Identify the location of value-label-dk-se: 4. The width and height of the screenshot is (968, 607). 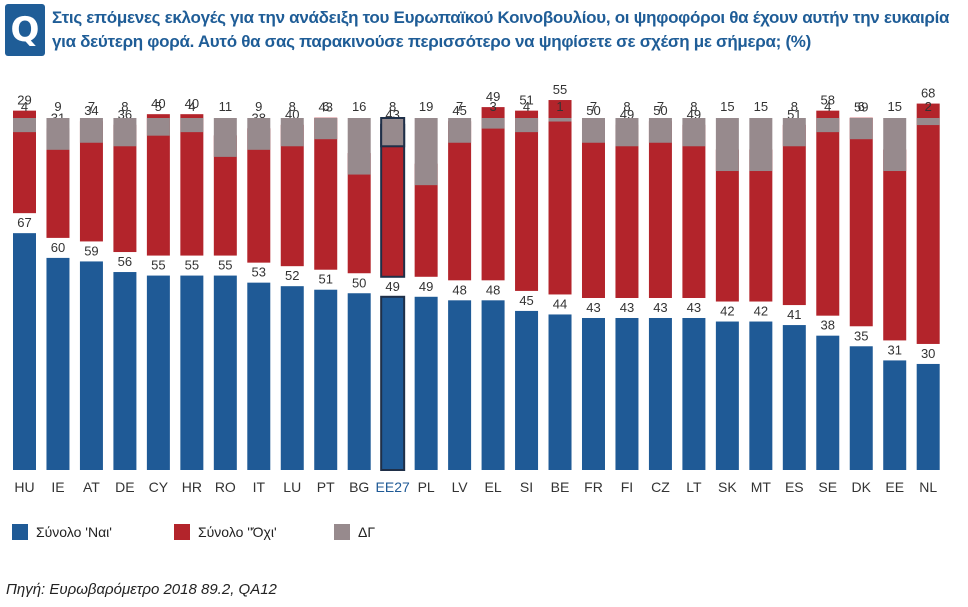
(827, 106).